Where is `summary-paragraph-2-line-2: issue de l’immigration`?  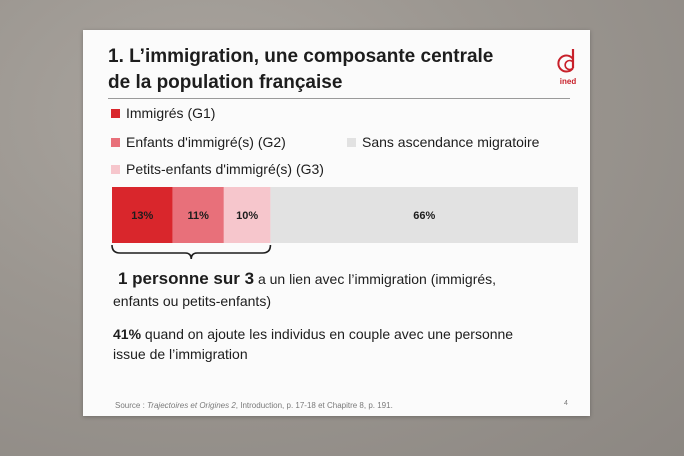
summary-paragraph-2-line-2: issue de l’immigration is located at coordinates (180, 354).